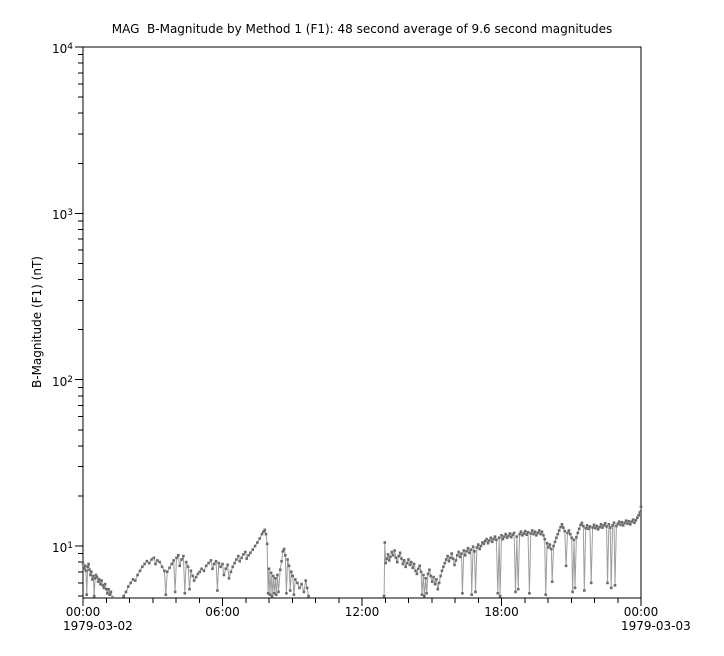 This screenshot has height=656, width=724. Describe the element at coordinates (62, 548) in the screenshot. I see `y-axis-tick-label: 101` at that location.